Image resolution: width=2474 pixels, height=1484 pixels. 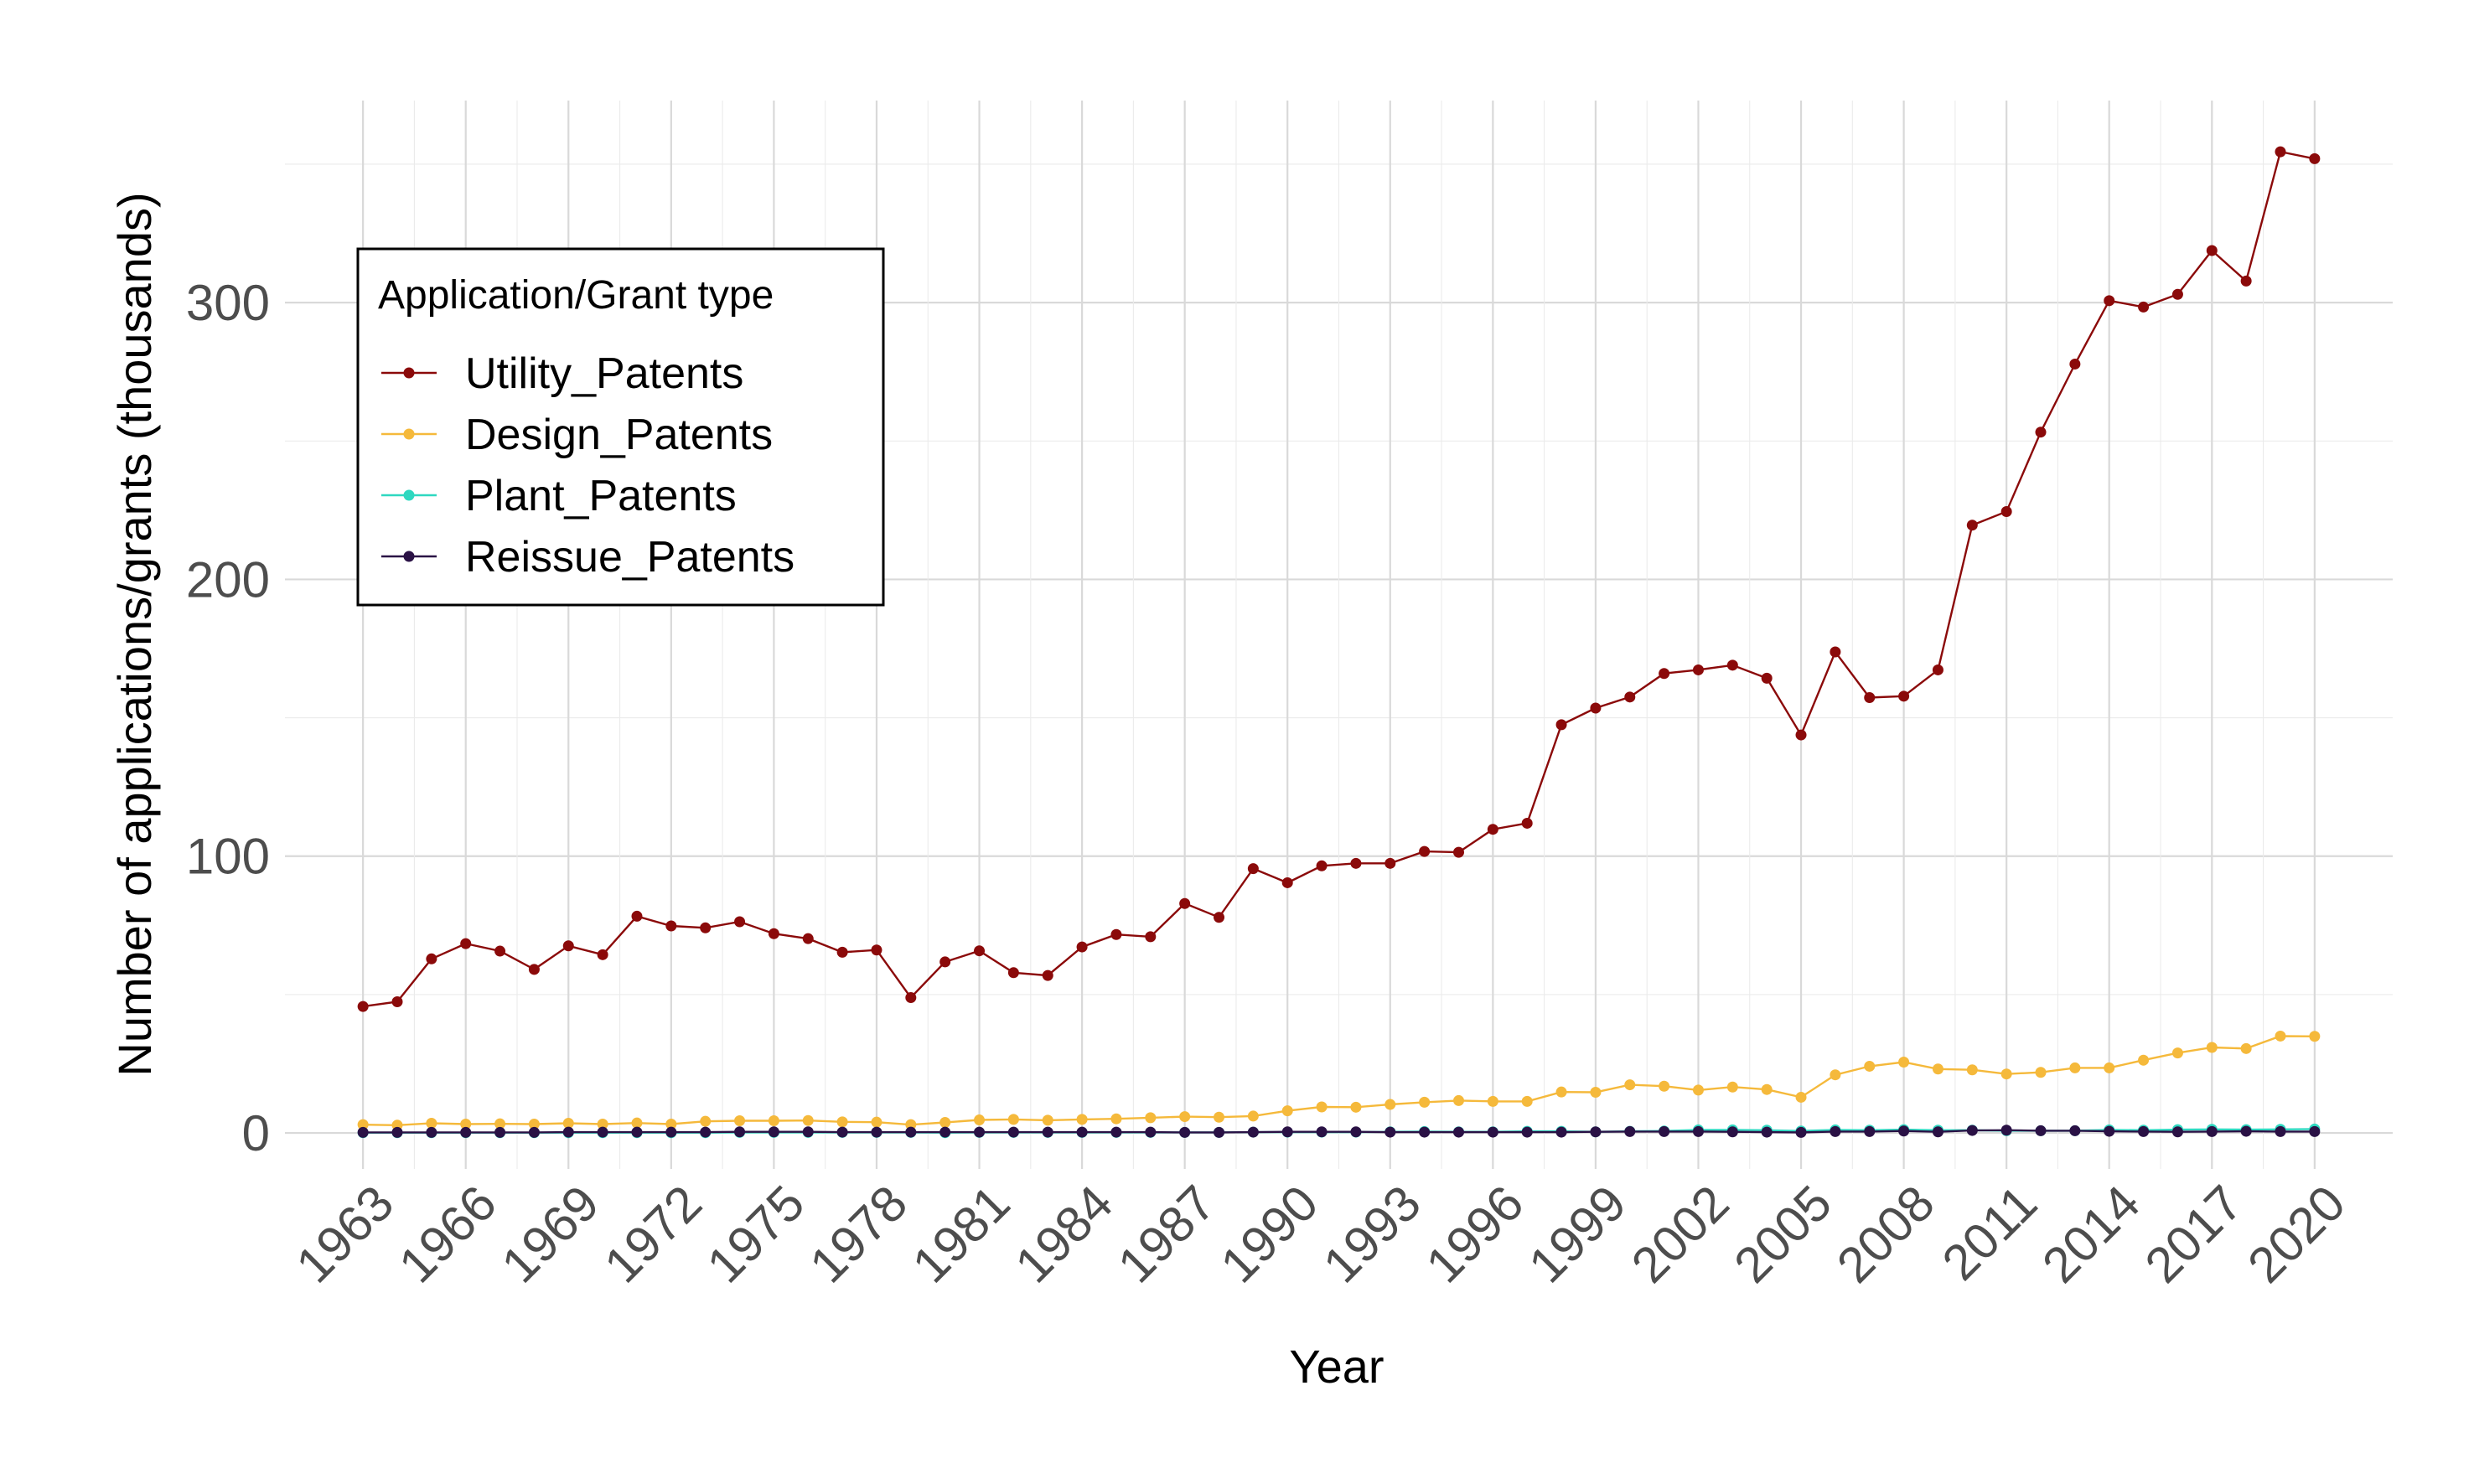 What do you see at coordinates (1372, 1235) in the screenshot?
I see `x-tick-label: 1993` at bounding box center [1372, 1235].